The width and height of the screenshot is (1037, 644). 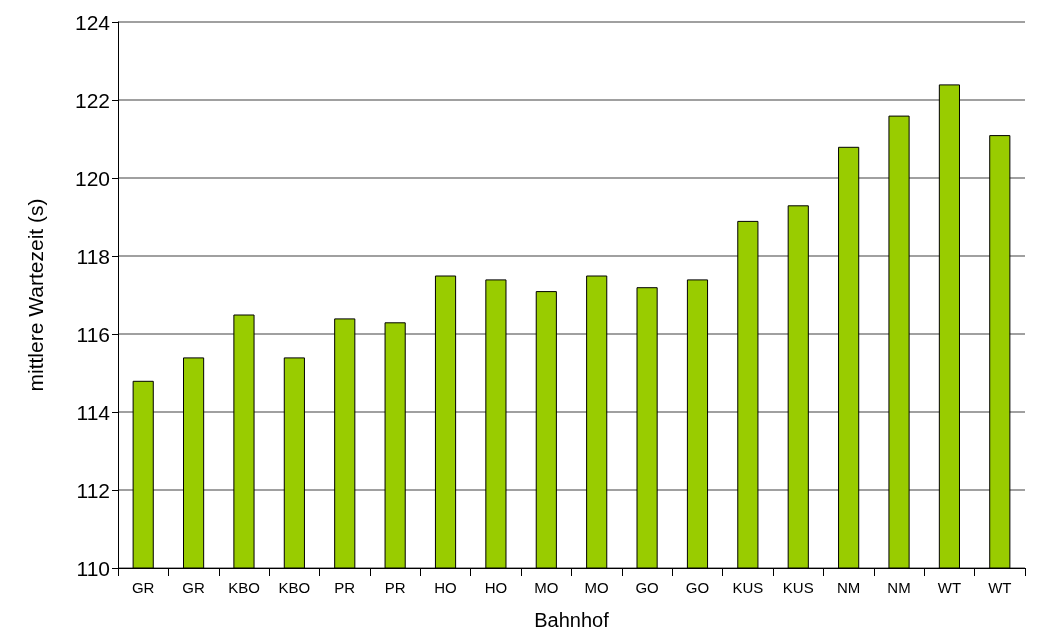 I want to click on y-tick-label: 118, so click(x=93, y=256).